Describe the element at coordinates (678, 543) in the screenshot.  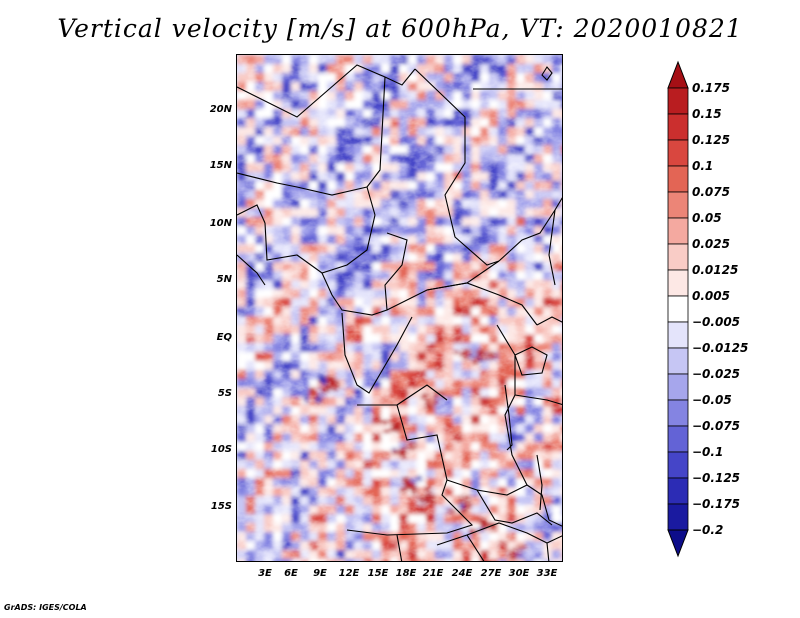
I see `colorbar-bottom-triangle` at that location.